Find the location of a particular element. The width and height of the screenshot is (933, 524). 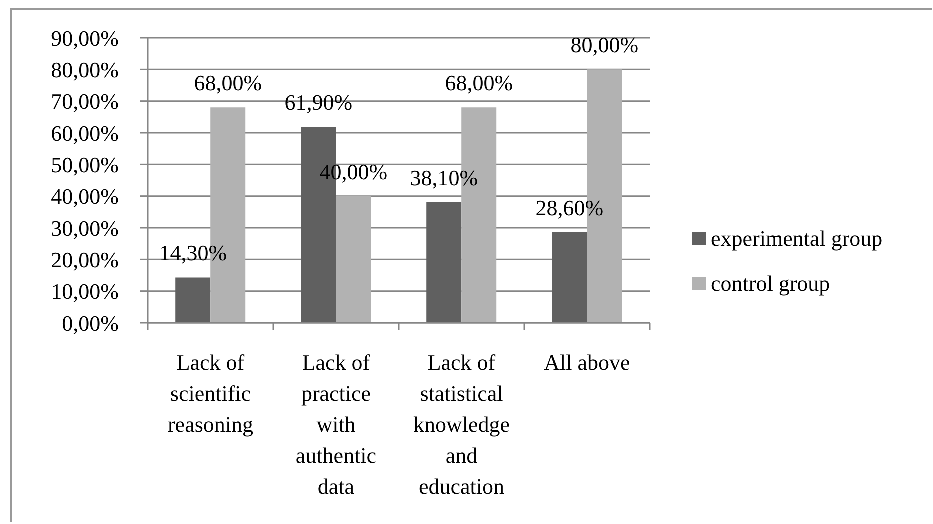

x-tick-label: All above is located at coordinates (587, 362).